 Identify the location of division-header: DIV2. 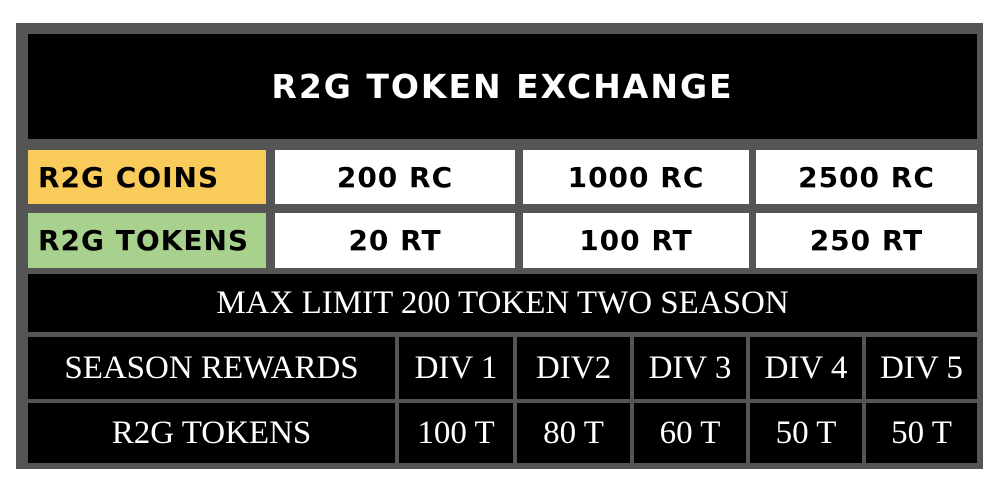
(573, 368).